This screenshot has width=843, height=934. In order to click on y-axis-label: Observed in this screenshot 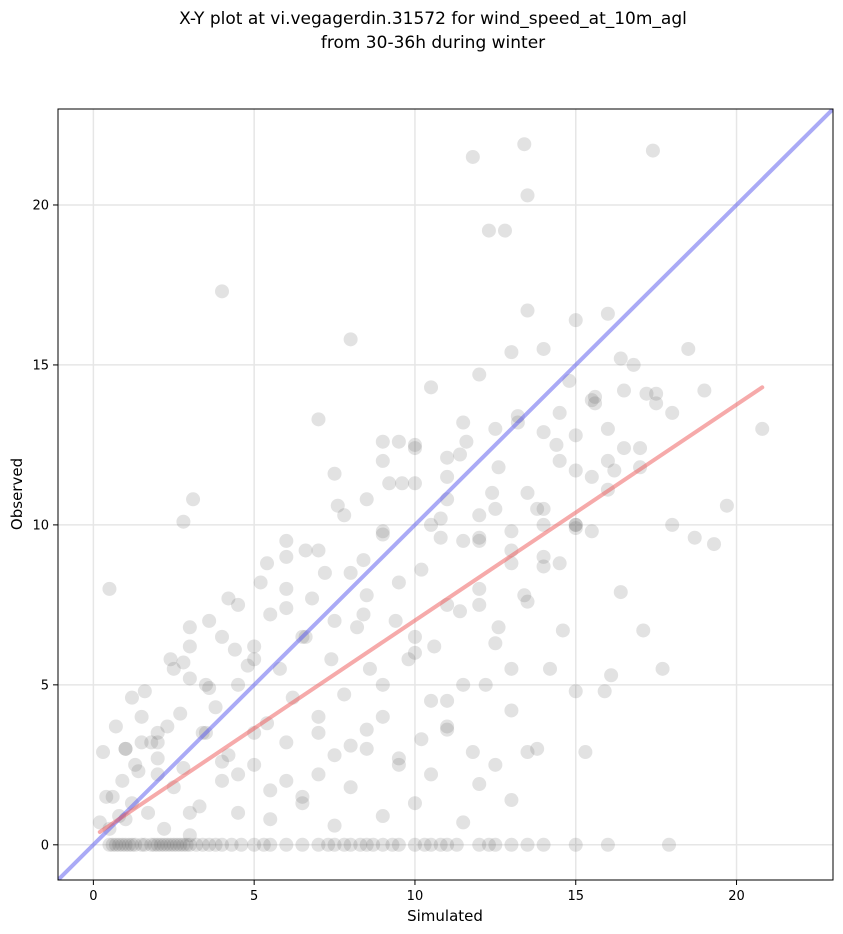, I will do `click(17, 494)`.